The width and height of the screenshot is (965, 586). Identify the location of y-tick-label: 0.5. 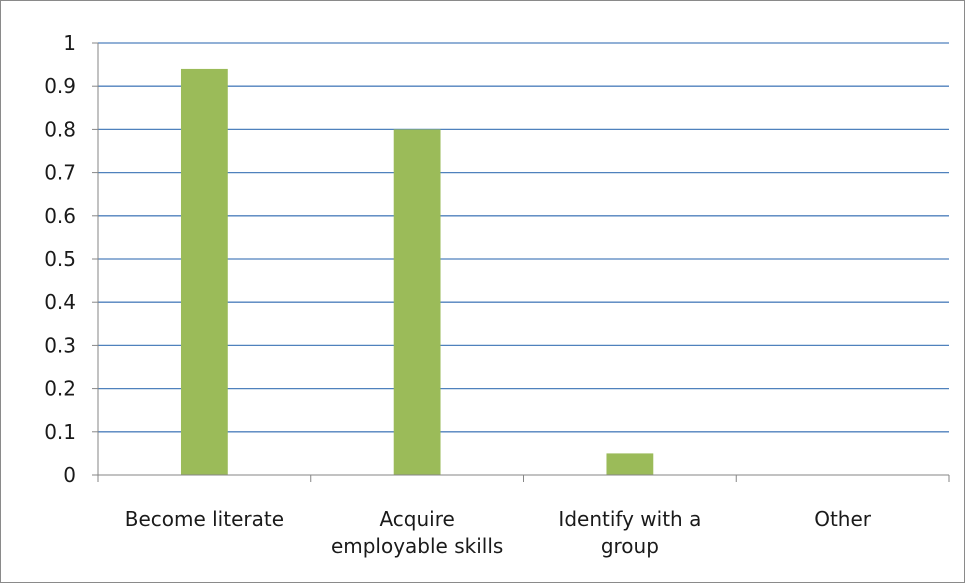
(60, 259).